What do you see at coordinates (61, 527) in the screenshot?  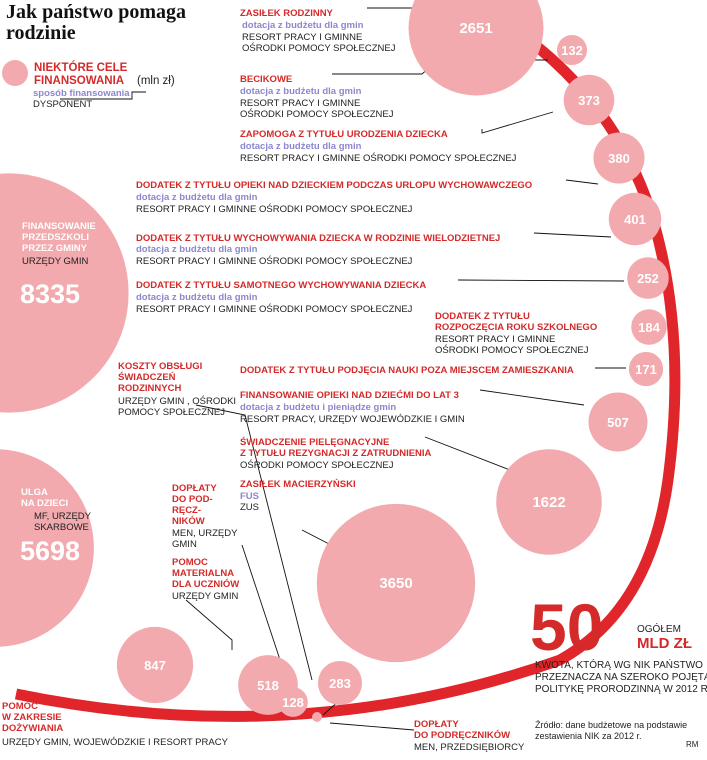 I see `ulga-disp2: SKARBOWE` at bounding box center [61, 527].